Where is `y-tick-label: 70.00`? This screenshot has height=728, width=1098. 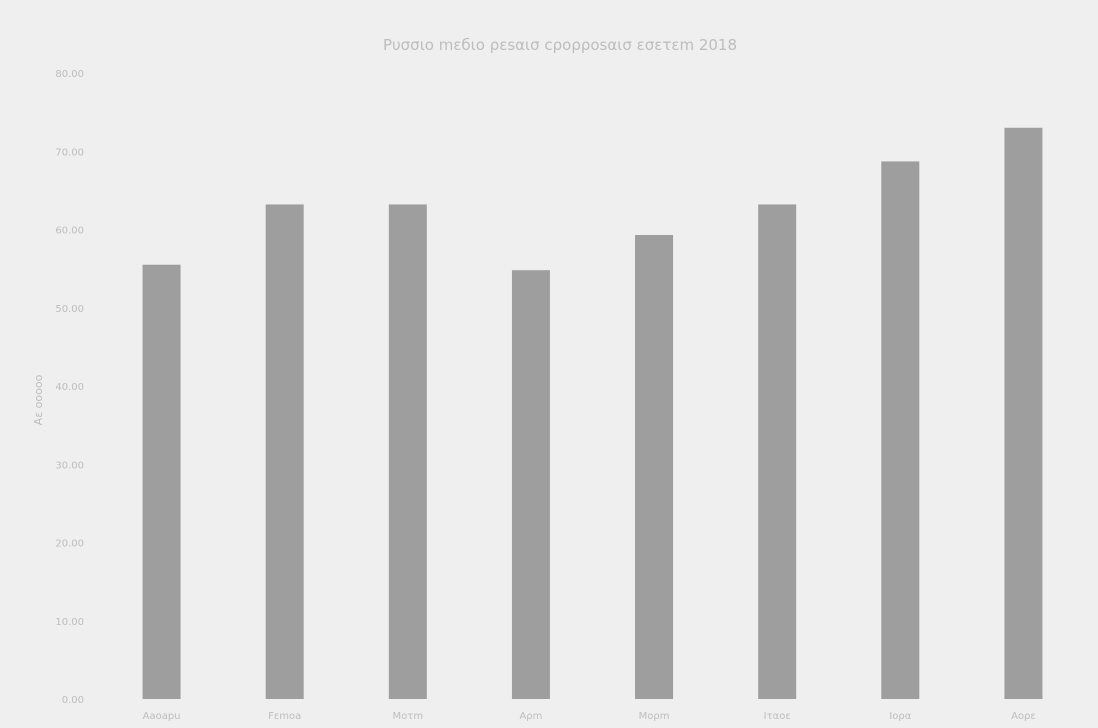 y-tick-label: 70.00 is located at coordinates (69, 152).